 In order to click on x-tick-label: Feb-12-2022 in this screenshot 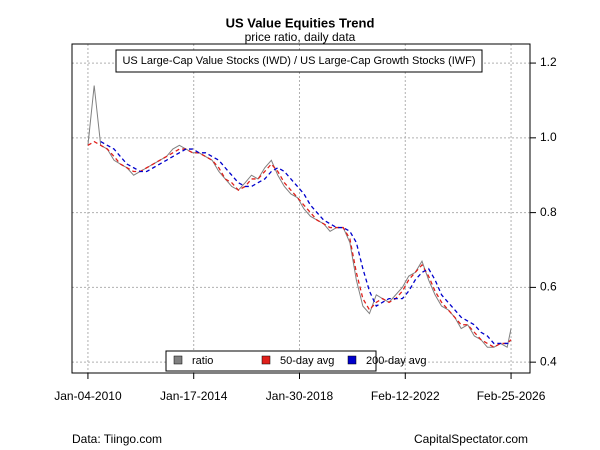, I will do `click(405, 396)`.